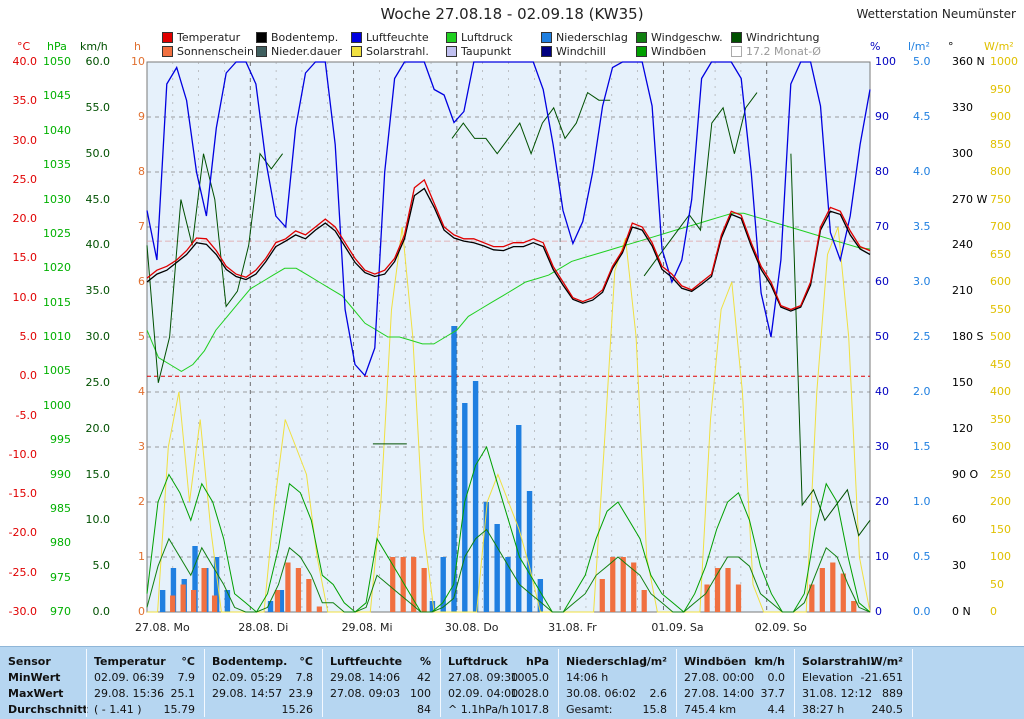 The image size is (1024, 719). What do you see at coordinates (587, 677) in the screenshot?
I see `stat-label: 14:06 h` at bounding box center [587, 677].